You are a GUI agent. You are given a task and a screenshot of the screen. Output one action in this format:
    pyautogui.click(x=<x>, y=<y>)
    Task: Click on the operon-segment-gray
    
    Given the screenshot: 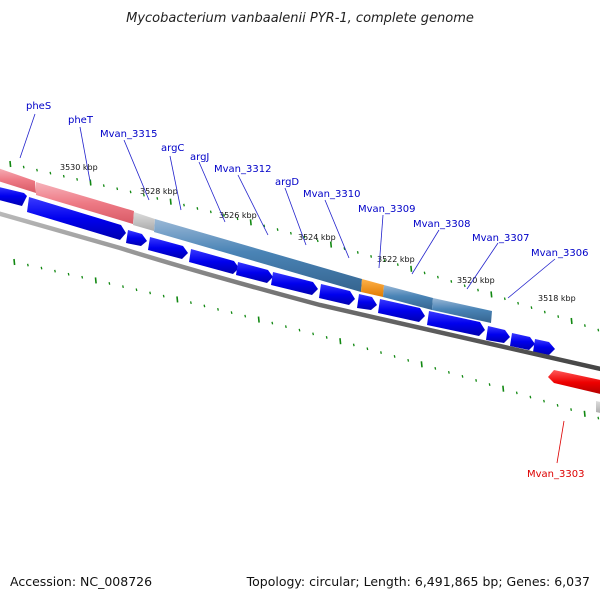 What is the action you would take?
    pyautogui.click(x=144, y=221)
    